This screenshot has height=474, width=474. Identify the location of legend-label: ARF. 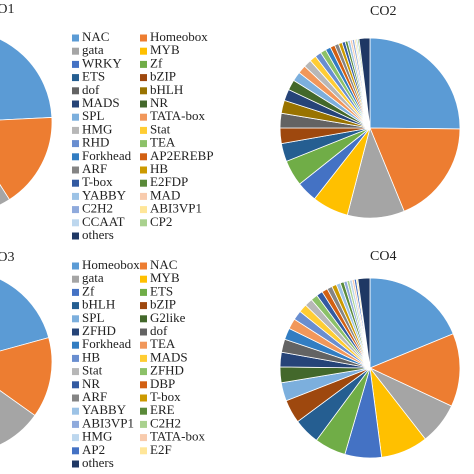
(94, 396).